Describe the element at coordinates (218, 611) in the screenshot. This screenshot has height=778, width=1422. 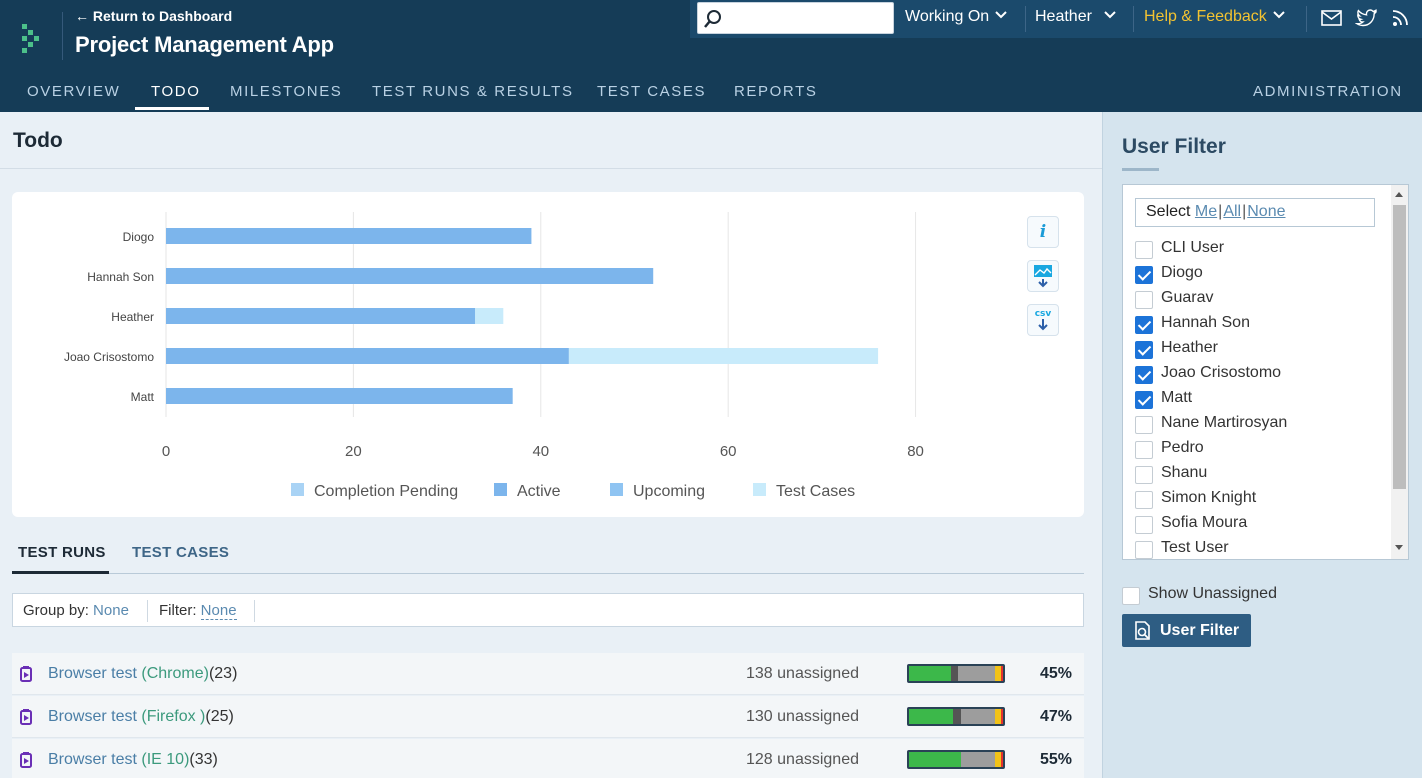
I see `filter-value: None` at that location.